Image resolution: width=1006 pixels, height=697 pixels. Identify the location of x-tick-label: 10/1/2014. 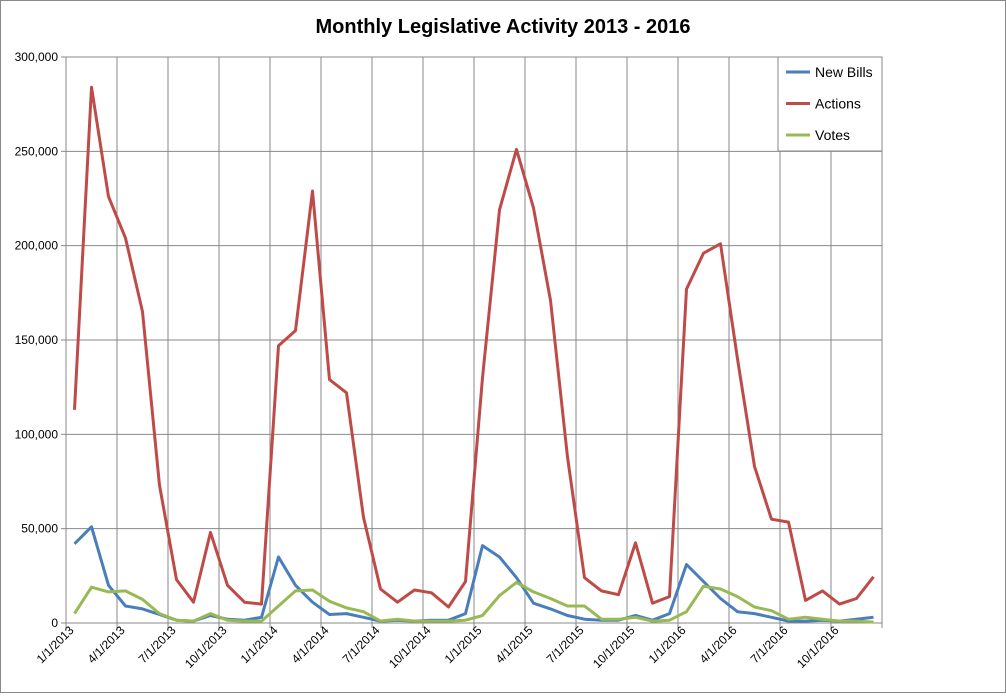
(410, 647).